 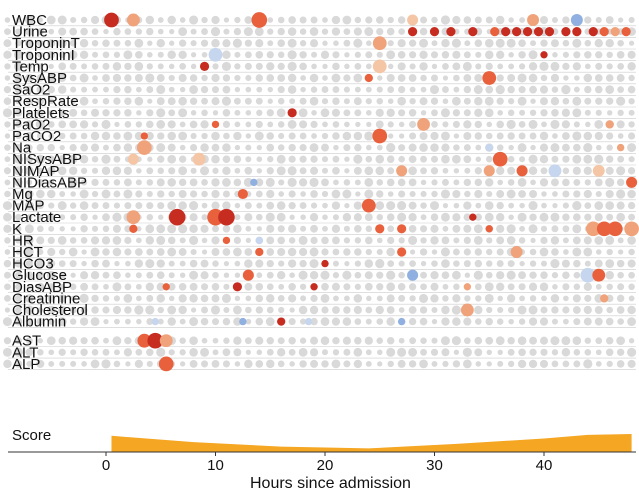 What do you see at coordinates (50, 310) in the screenshot?
I see `feature-label: Cholesterol` at bounding box center [50, 310].